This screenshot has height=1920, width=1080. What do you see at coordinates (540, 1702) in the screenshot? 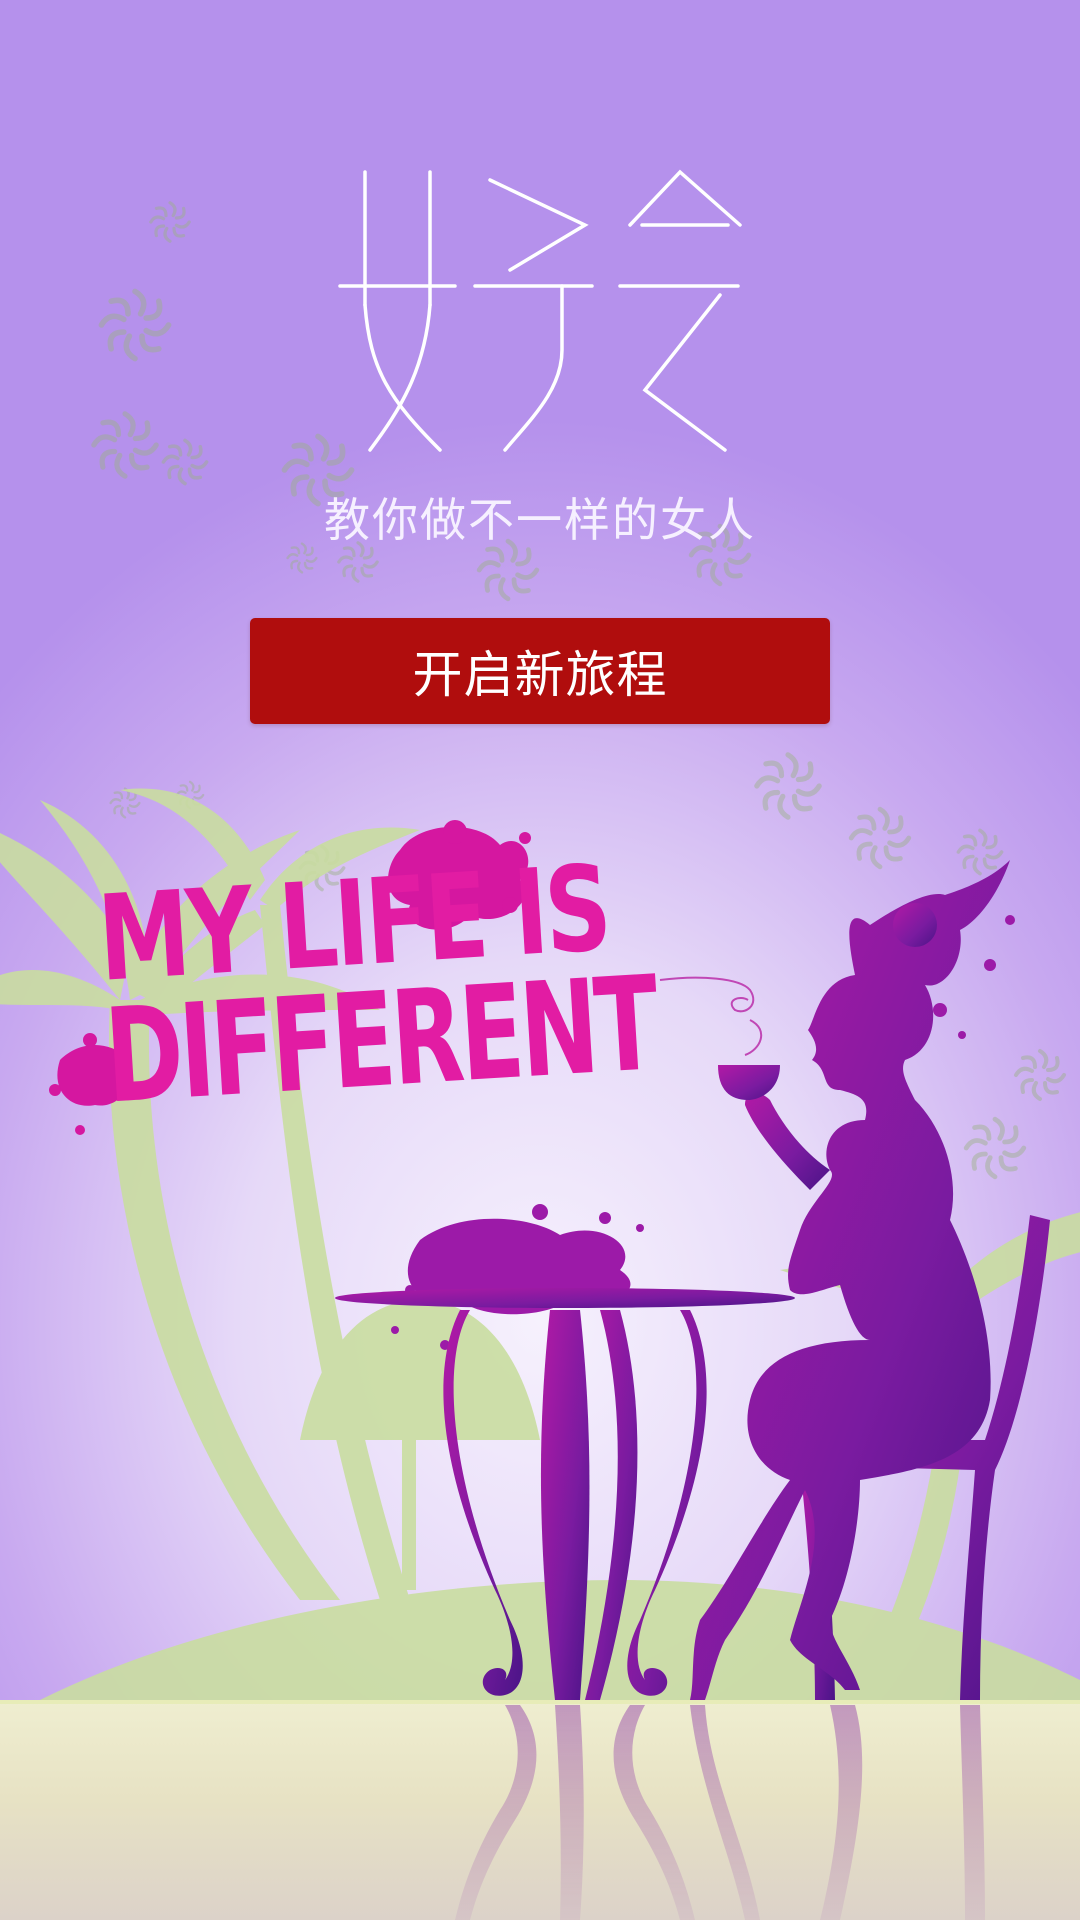
I see `floor-horizon` at bounding box center [540, 1702].